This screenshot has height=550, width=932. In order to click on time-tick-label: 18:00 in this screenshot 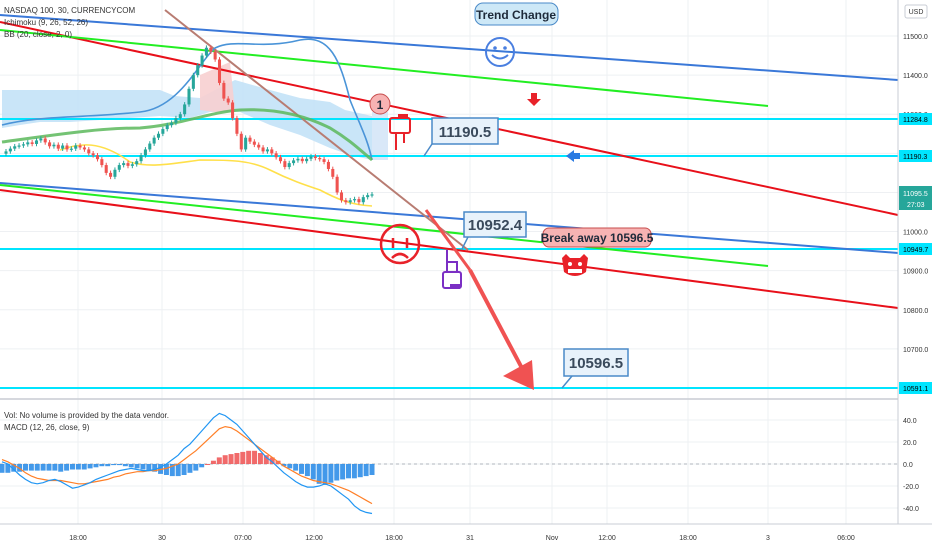, I will do `click(78, 538)`.